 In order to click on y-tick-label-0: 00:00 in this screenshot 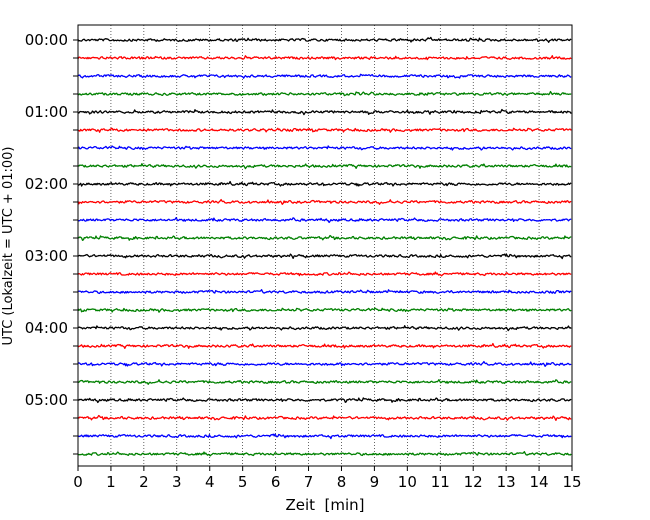, I will do `click(46, 40)`.